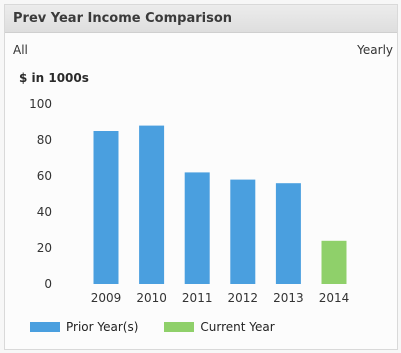  Describe the element at coordinates (375, 50) in the screenshot. I see `filter-yearly: Yearly` at that location.